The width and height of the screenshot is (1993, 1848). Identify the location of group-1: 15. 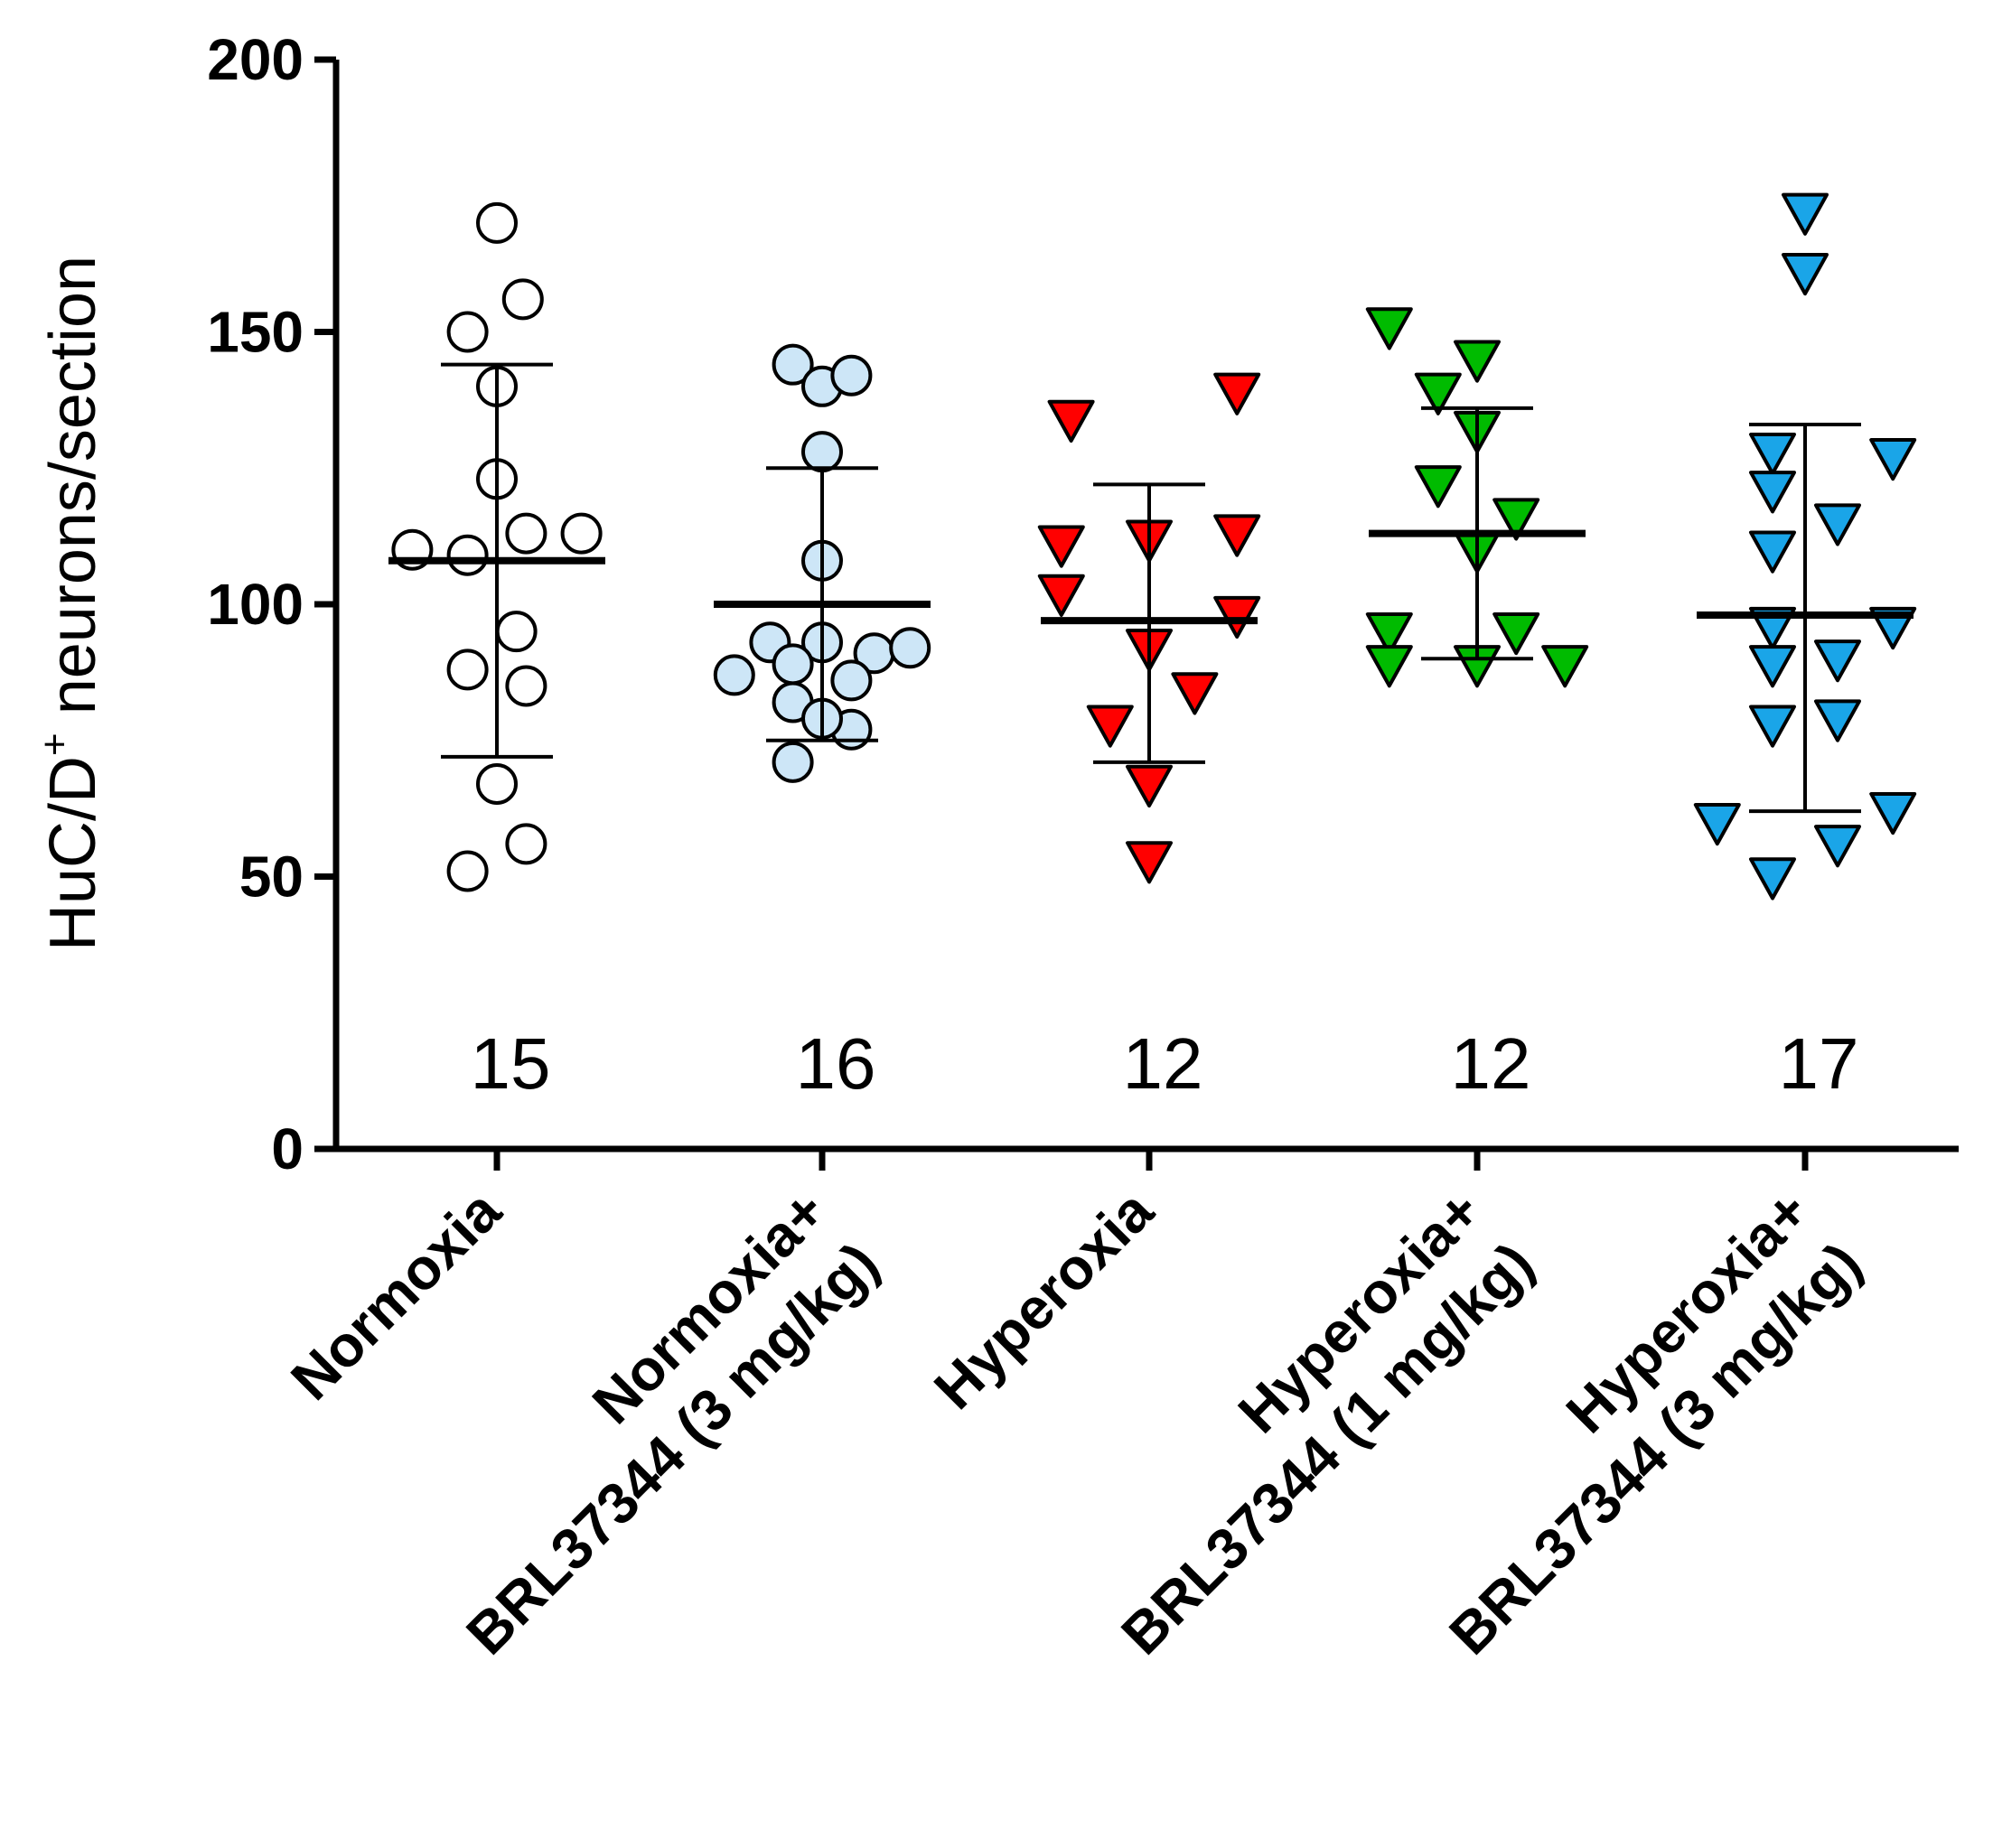
(496, 686).